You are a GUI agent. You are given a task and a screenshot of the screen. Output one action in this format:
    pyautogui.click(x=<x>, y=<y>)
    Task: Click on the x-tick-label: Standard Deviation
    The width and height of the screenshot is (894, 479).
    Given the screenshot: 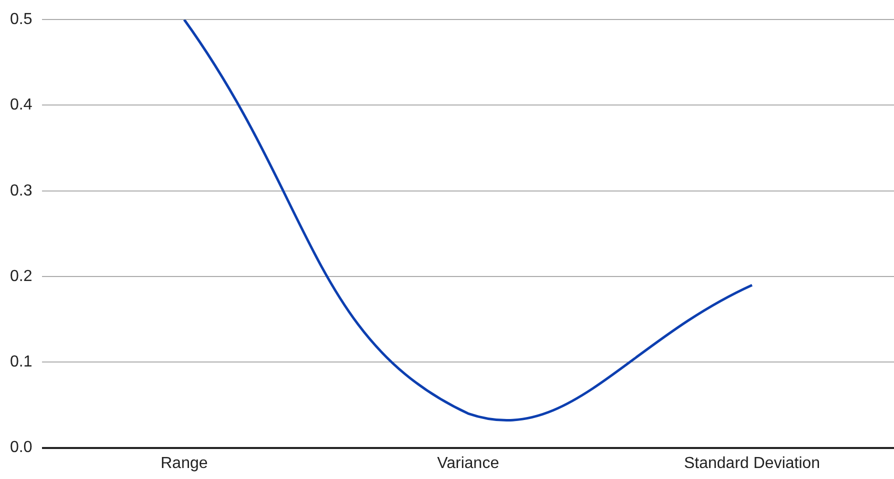 What is the action you would take?
    pyautogui.click(x=752, y=463)
    